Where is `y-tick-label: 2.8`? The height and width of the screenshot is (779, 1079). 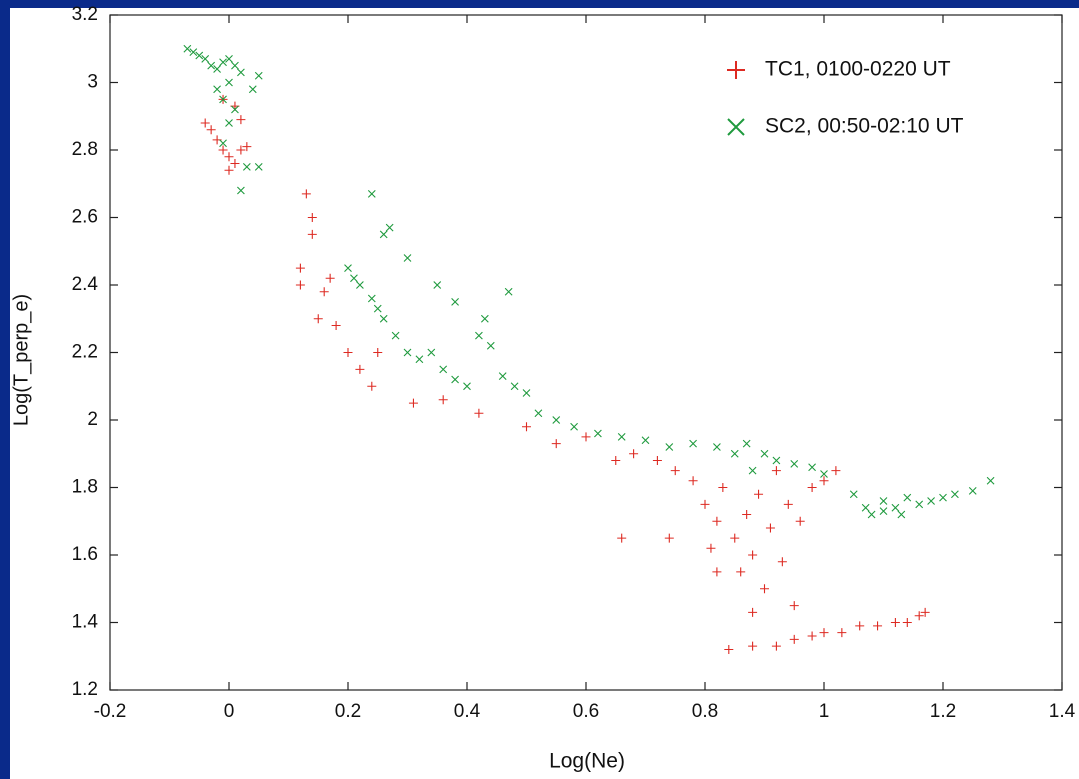
y-tick-label: 2.8 is located at coordinates (85, 149).